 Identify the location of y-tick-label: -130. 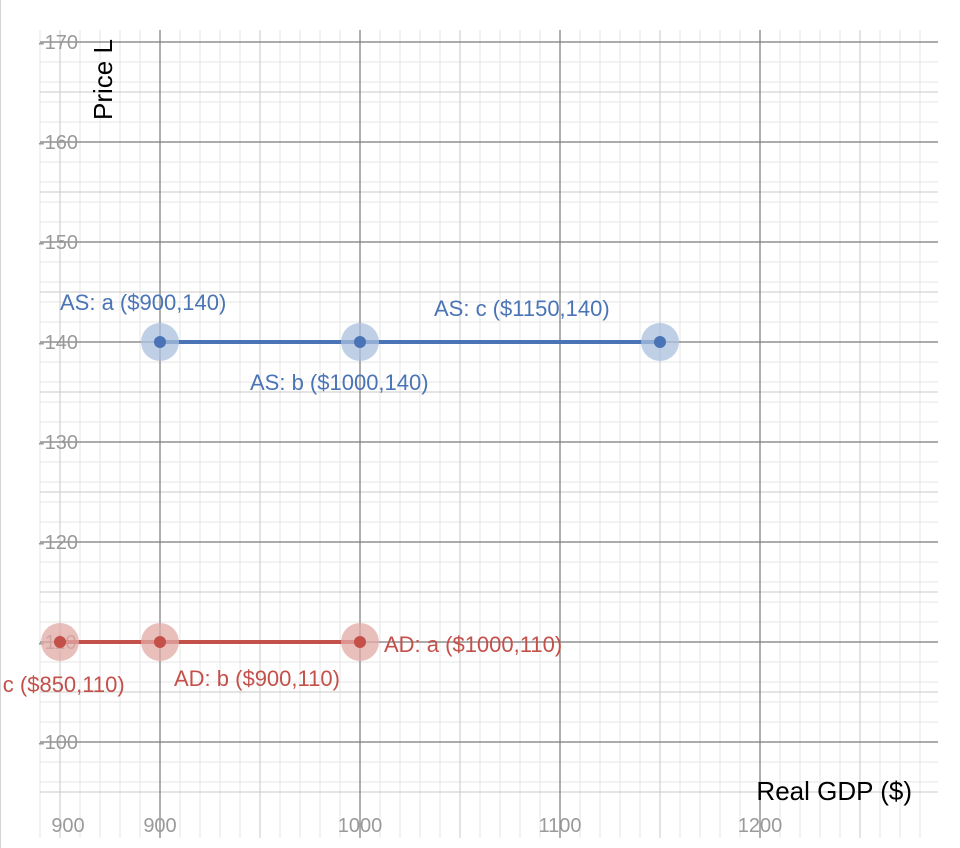
(58, 443).